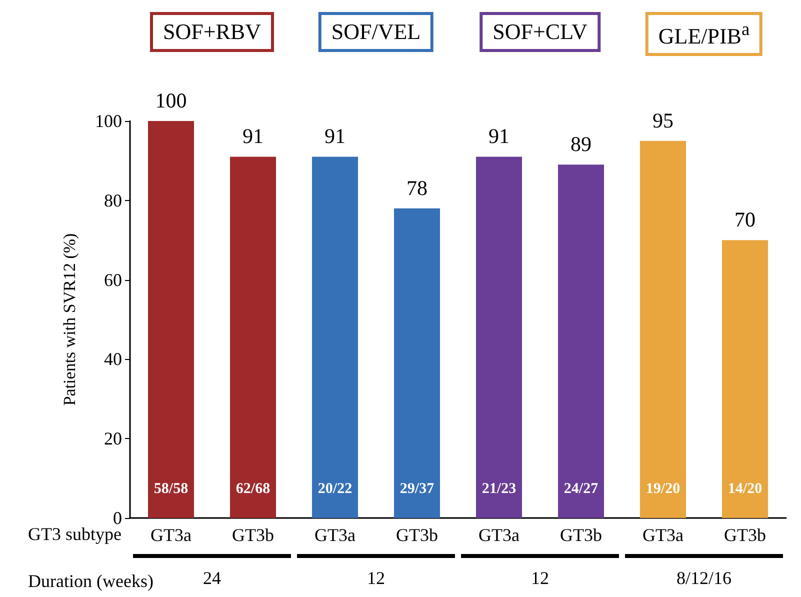  Describe the element at coordinates (171, 489) in the screenshot. I see `annotation: 58/58` at that location.